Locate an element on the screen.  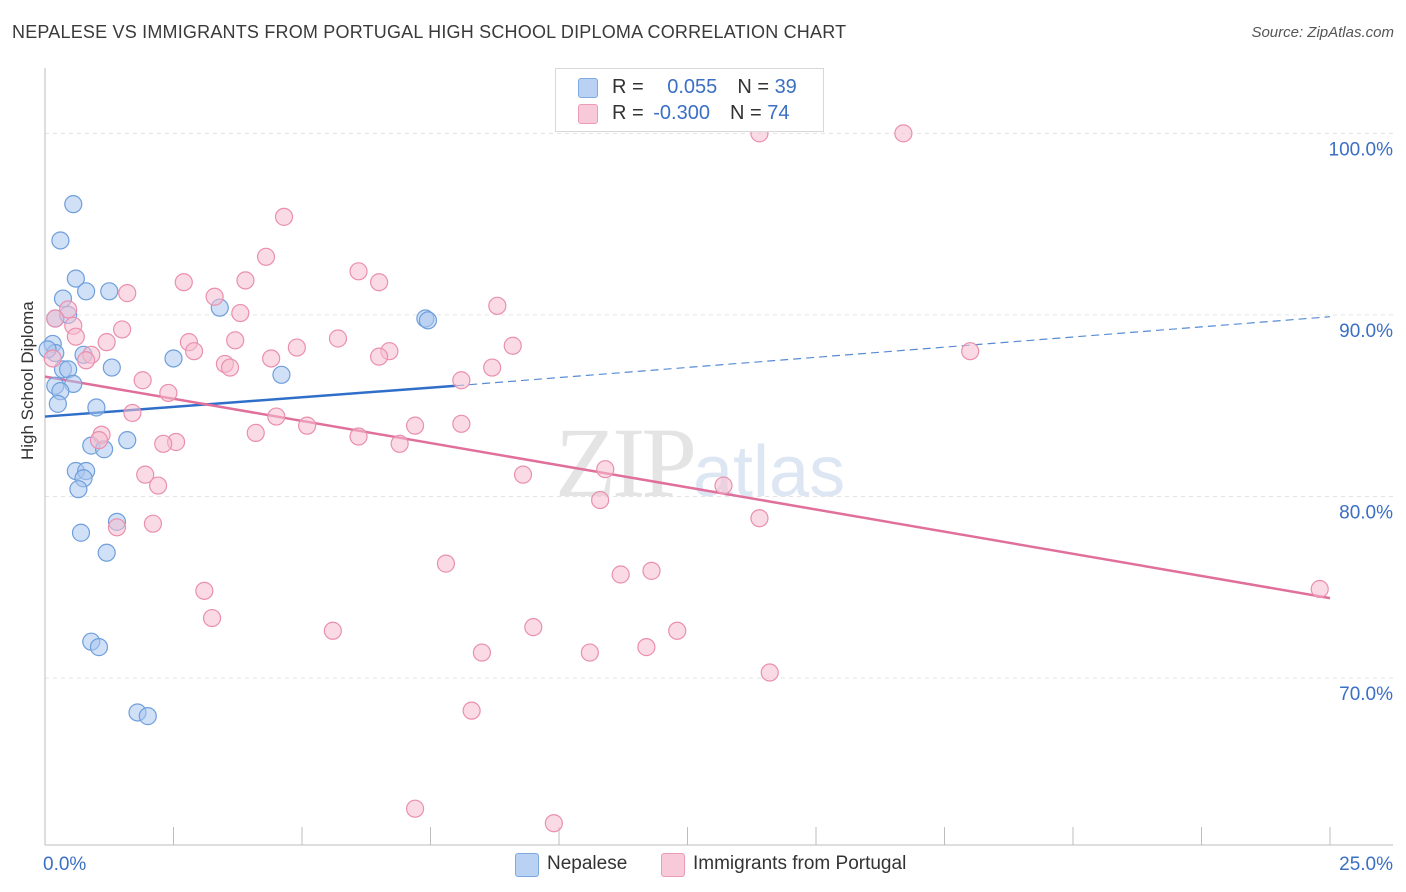
y-tick-label: 100.0% is located at coordinates (1361, 149).